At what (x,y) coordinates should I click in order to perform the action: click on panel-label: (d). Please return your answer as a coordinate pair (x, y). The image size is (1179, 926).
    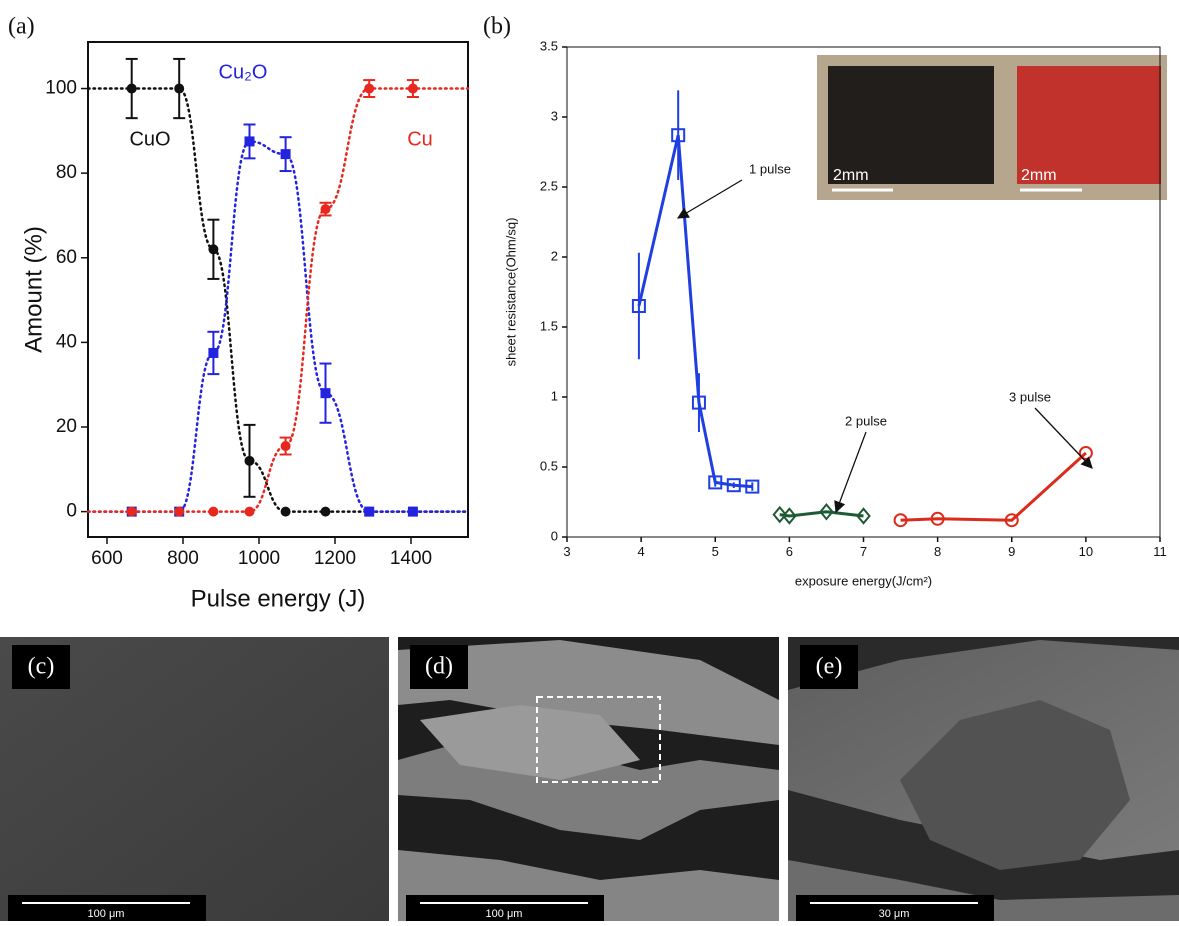
    Looking at the image, I should click on (439, 667).